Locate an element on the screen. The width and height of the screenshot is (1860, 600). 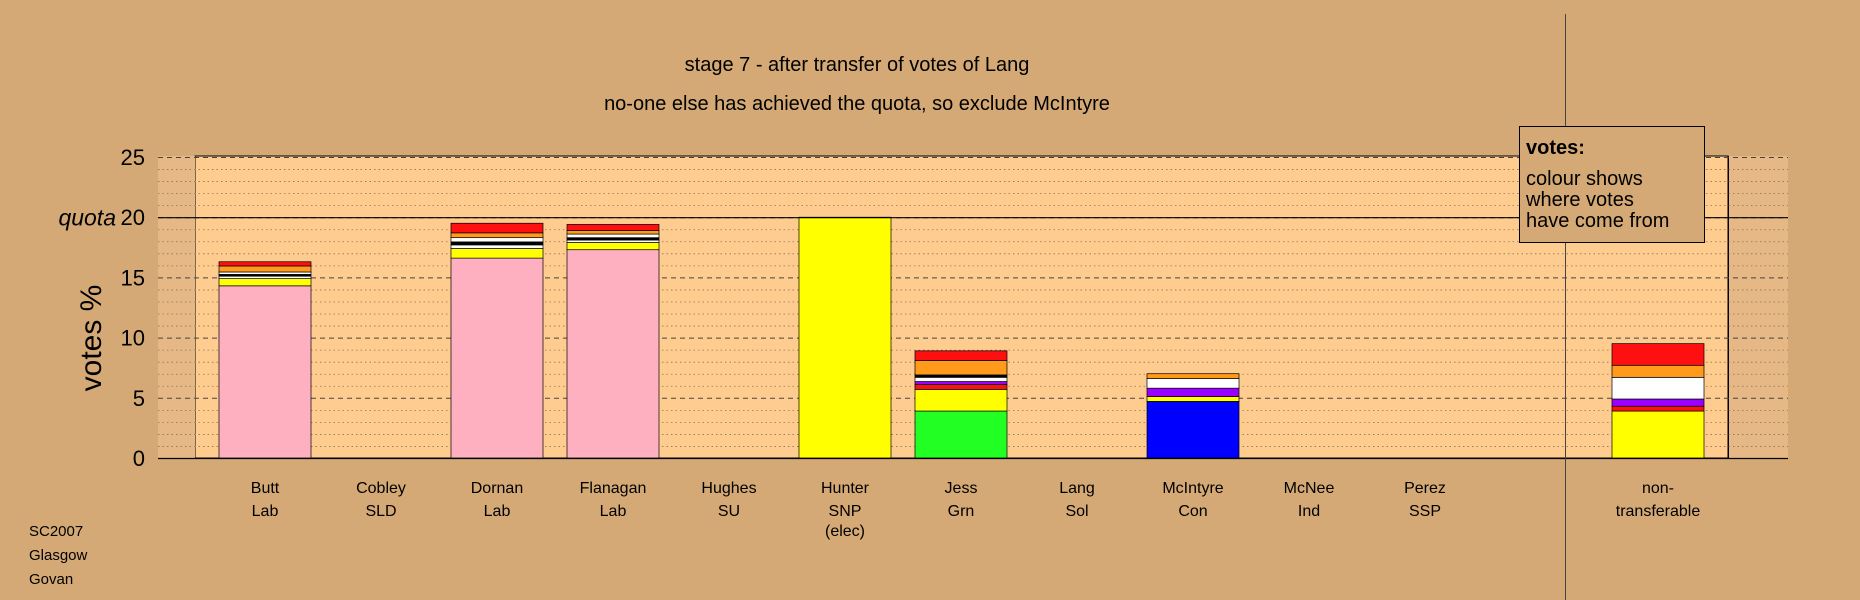
y-tick-label: 20 is located at coordinates (133, 217).